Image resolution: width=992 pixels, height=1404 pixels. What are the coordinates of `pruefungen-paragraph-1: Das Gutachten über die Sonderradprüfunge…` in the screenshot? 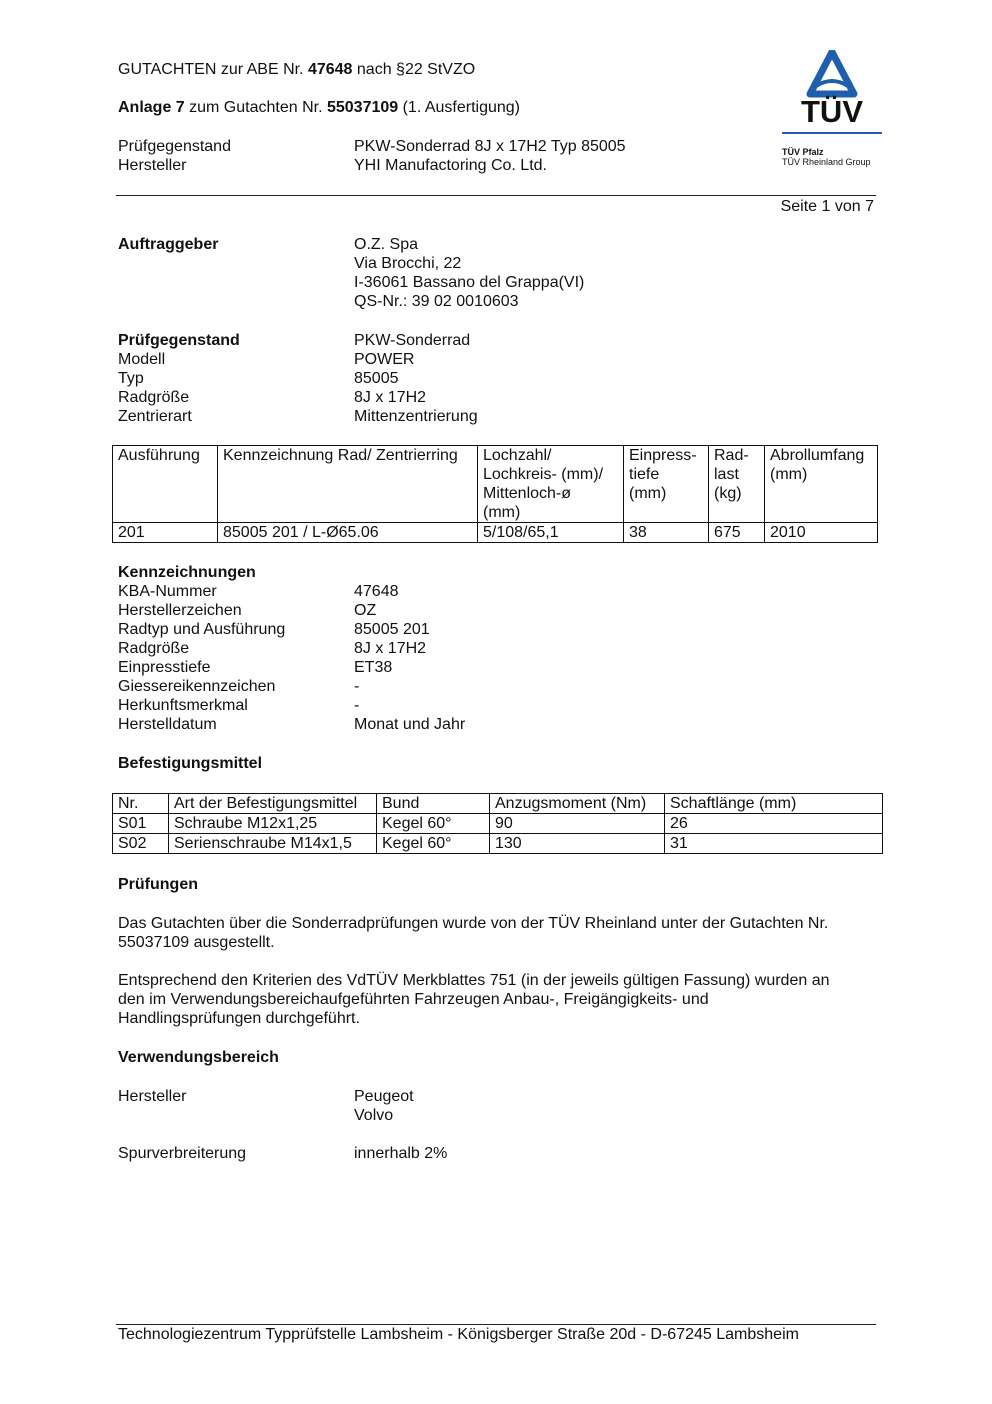 It's located at (473, 933).